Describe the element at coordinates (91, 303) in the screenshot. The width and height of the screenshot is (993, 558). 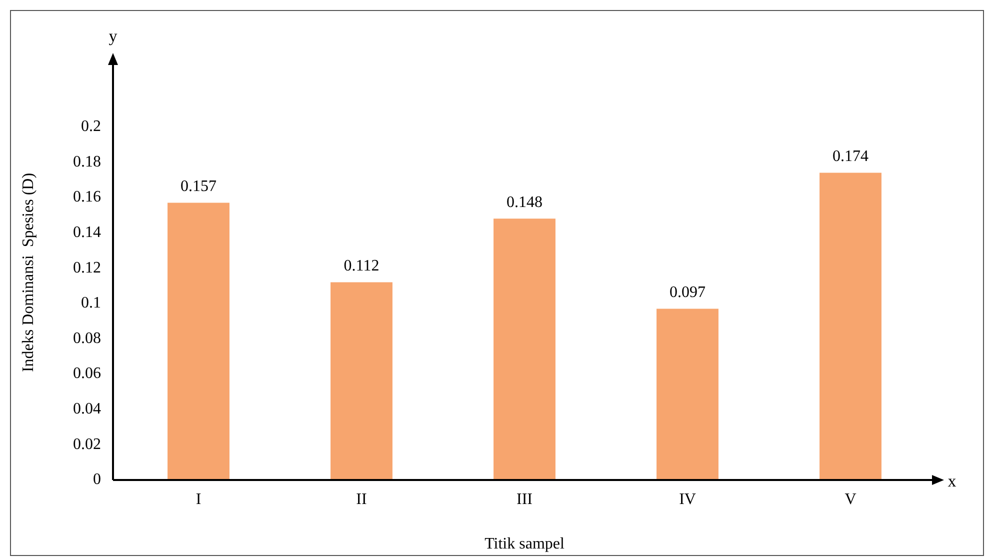
I see `y-tick-label: 0.1` at that location.